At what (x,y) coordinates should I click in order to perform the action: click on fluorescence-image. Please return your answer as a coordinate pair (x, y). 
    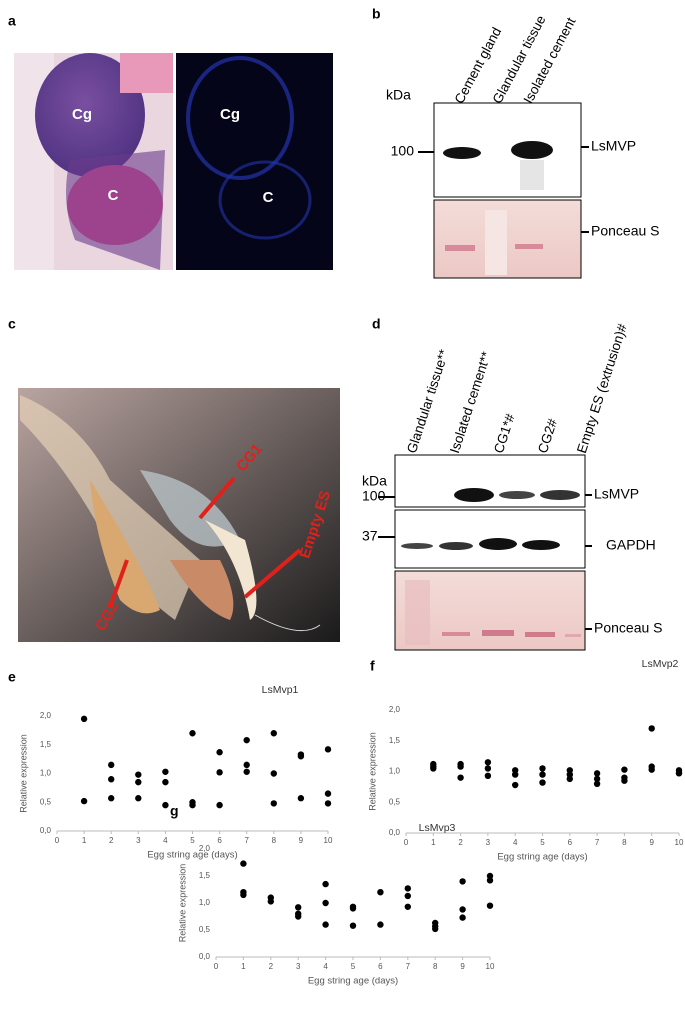
    Looking at the image, I should click on (254, 161).